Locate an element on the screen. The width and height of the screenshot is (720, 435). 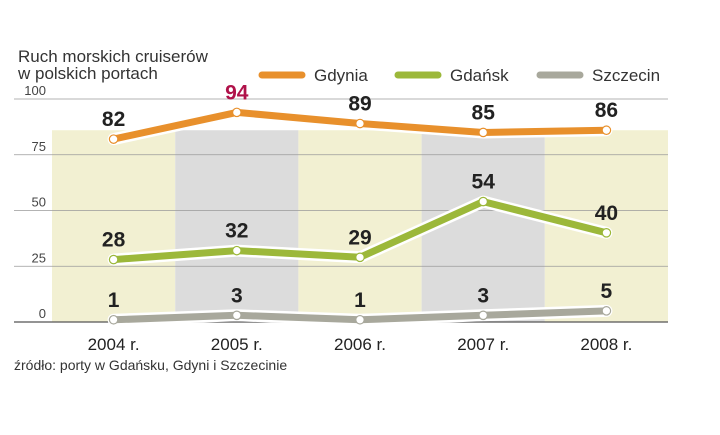
x-tick-label: 2004 r. is located at coordinates (114, 344).